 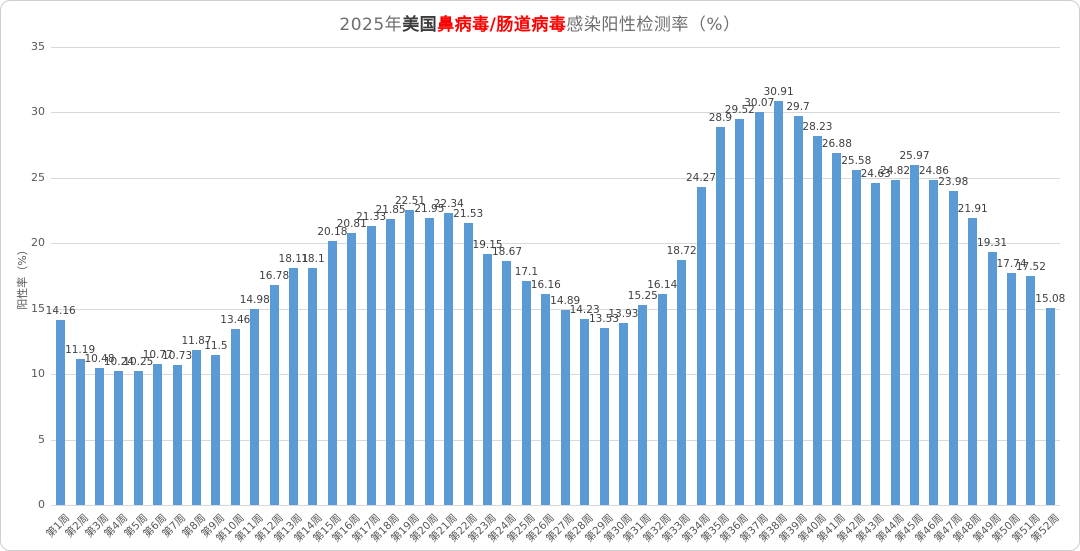 I want to click on bar-value-label-week-43: 24.63, so click(x=875, y=173).